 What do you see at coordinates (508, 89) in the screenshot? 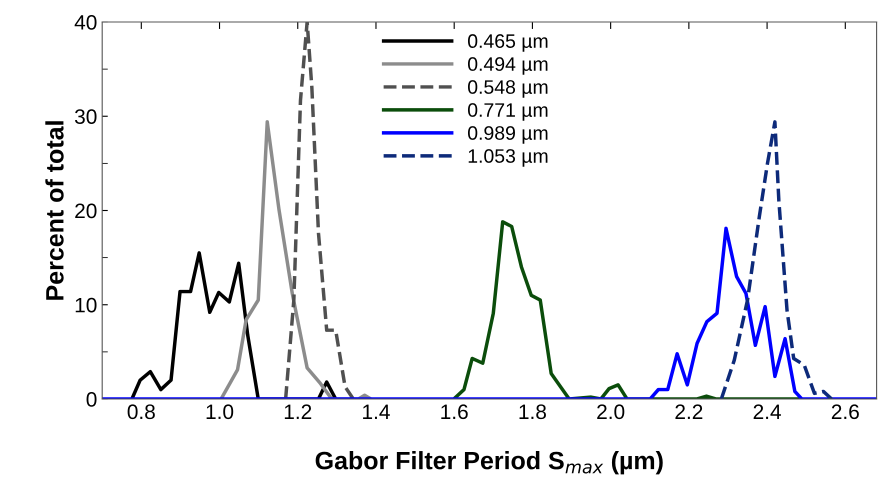
I see `legend-label: 0.548 µm` at bounding box center [508, 89].